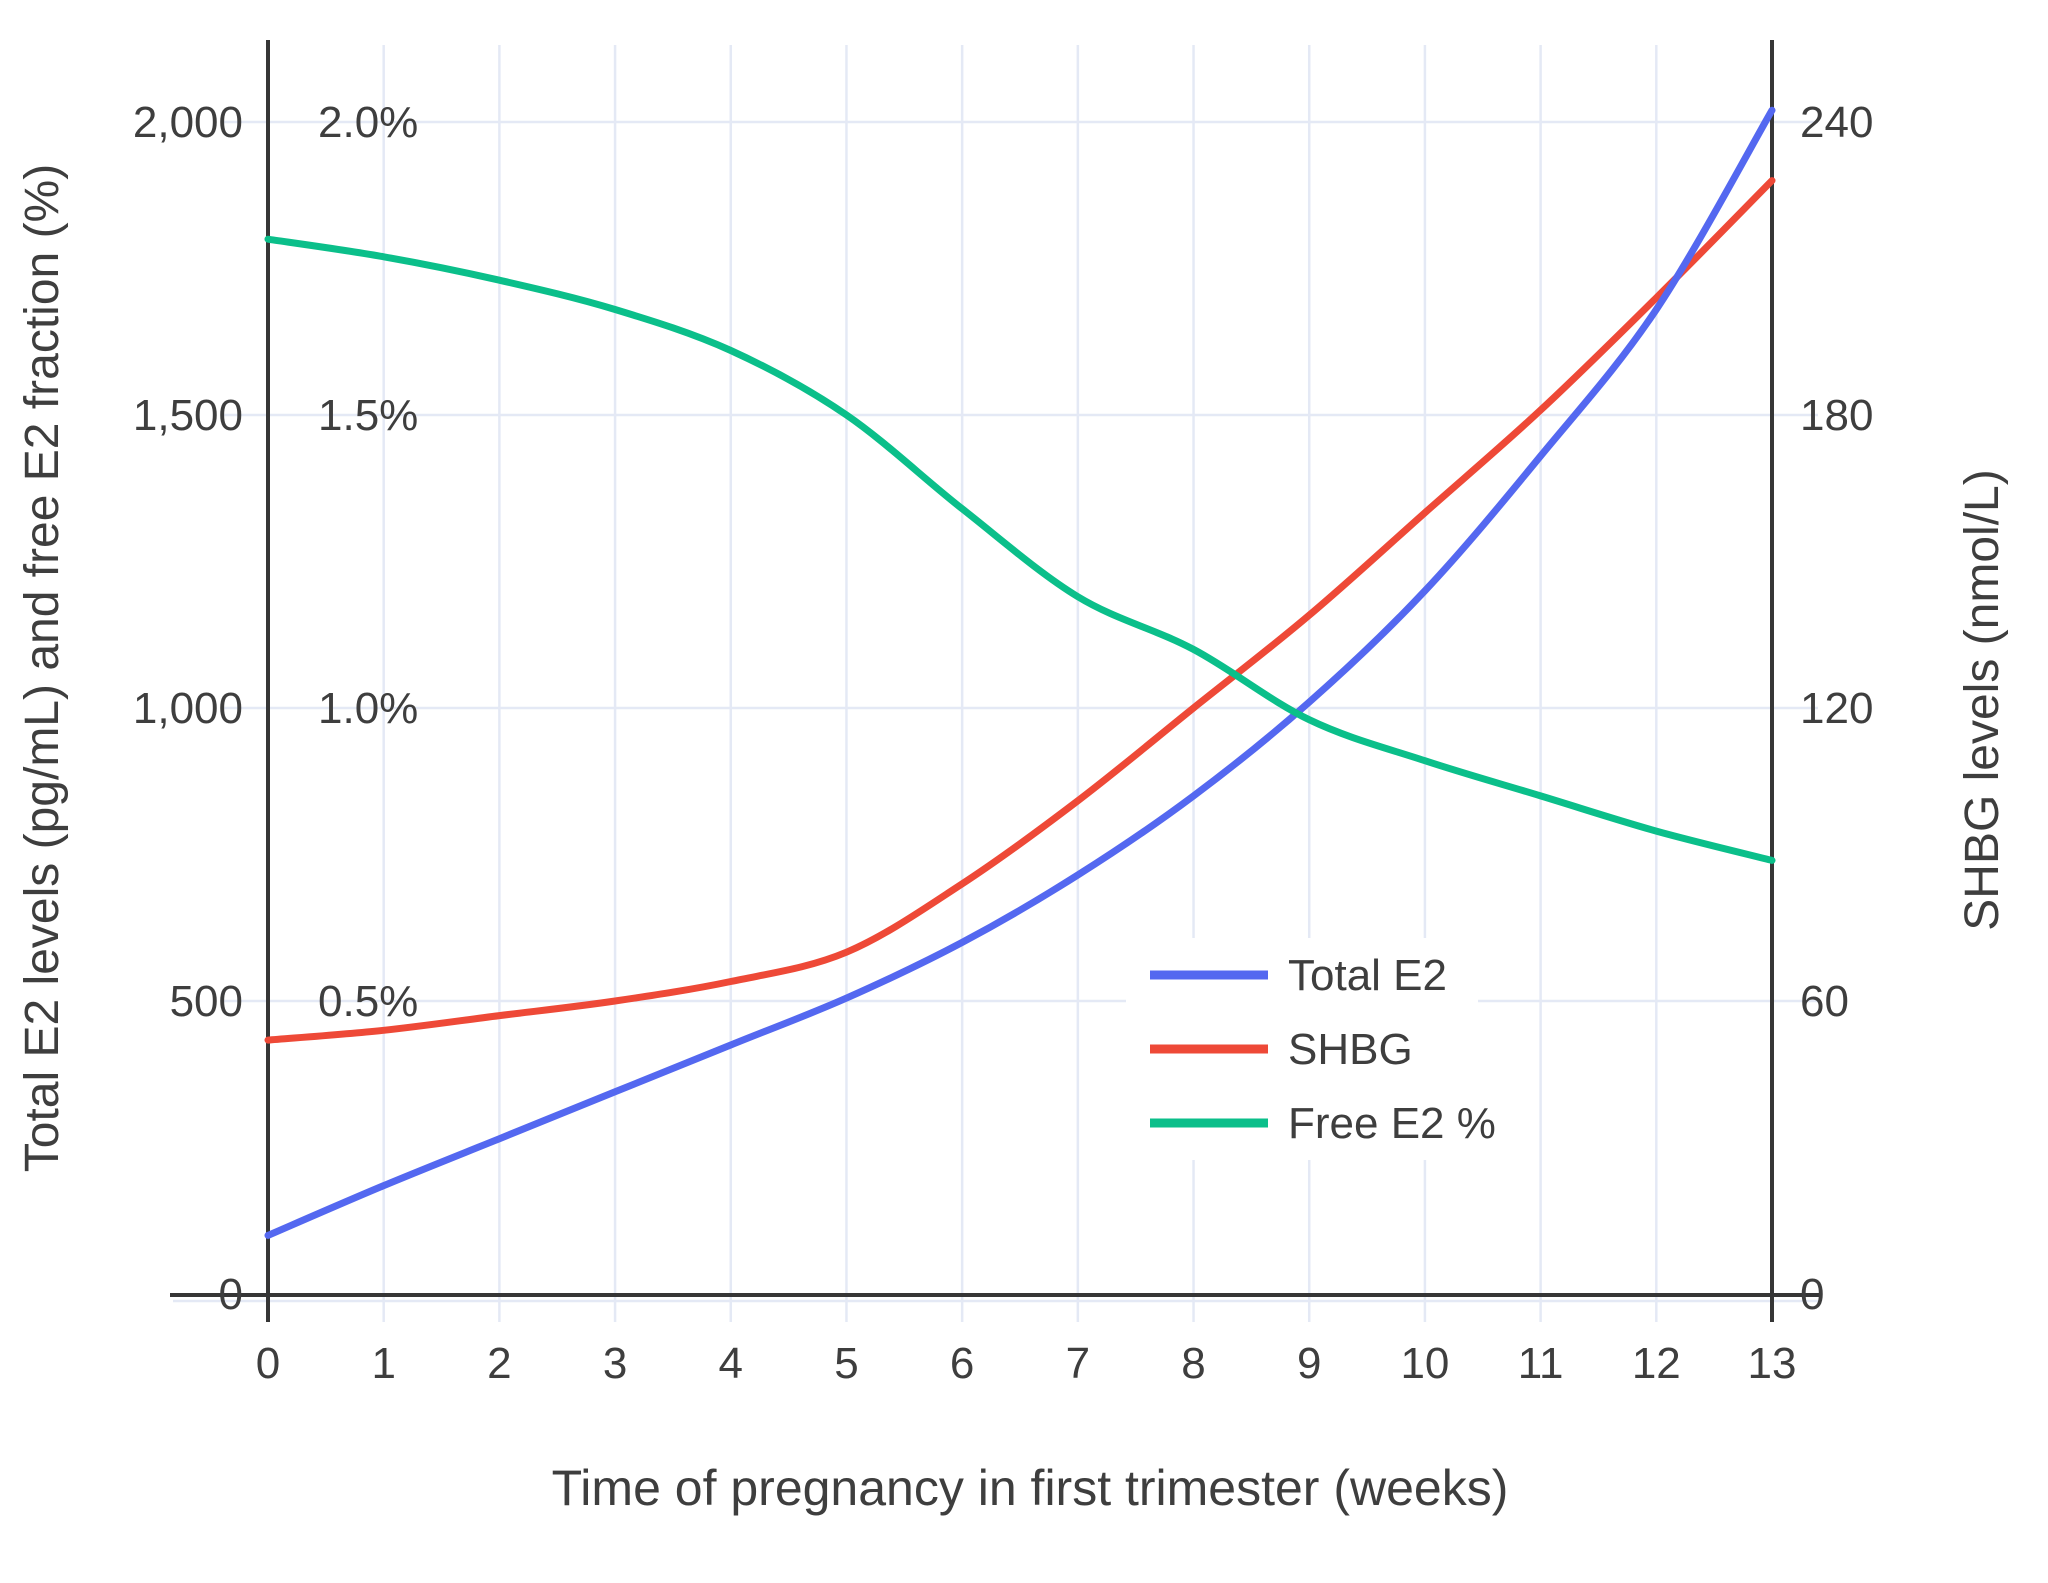  What do you see at coordinates (1078, 1363) in the screenshot?
I see `x-axis-tick-label: 7` at bounding box center [1078, 1363].